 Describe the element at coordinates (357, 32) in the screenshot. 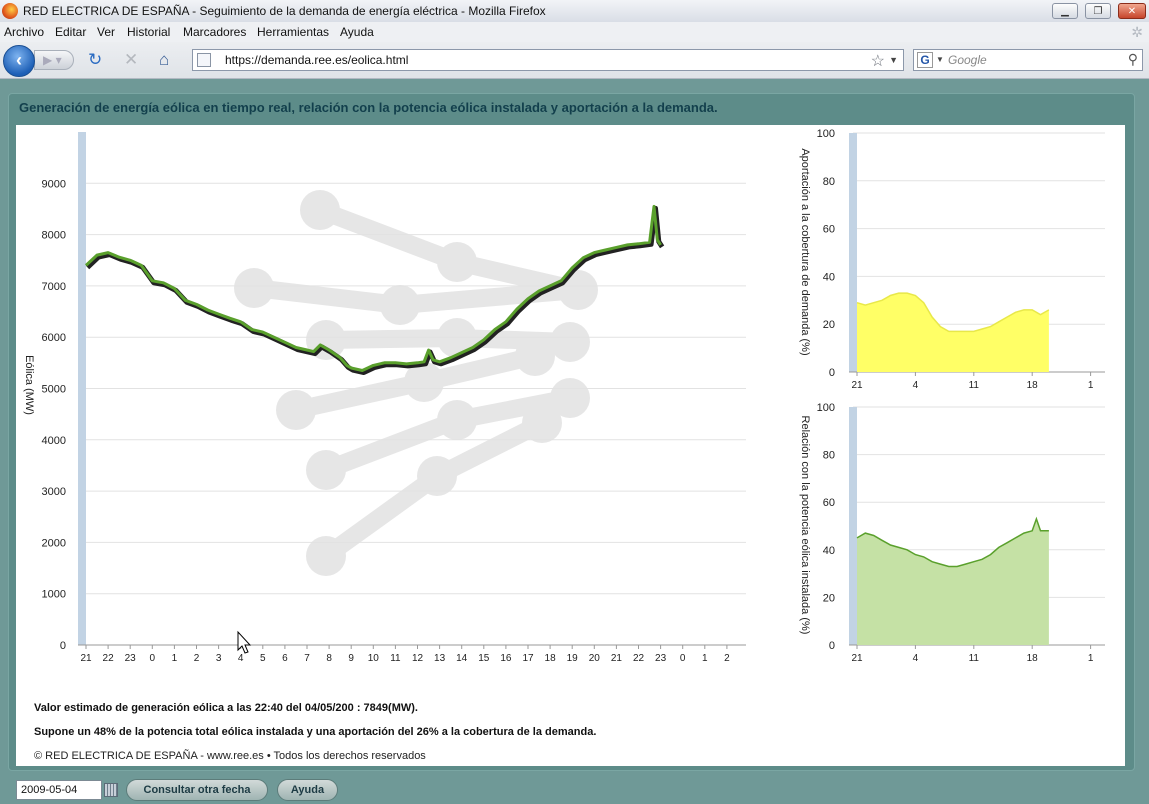

I see `menu-ayuda: Ayuda` at that location.